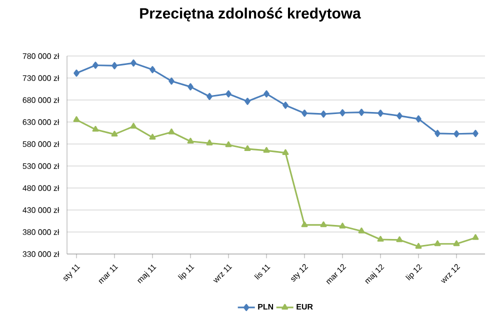 Image resolution: width=500 pixels, height=330 pixels. What do you see at coordinates (250, 15) in the screenshot?
I see `chart-title: Przeciętna zdolność kredytowa` at bounding box center [250, 15].